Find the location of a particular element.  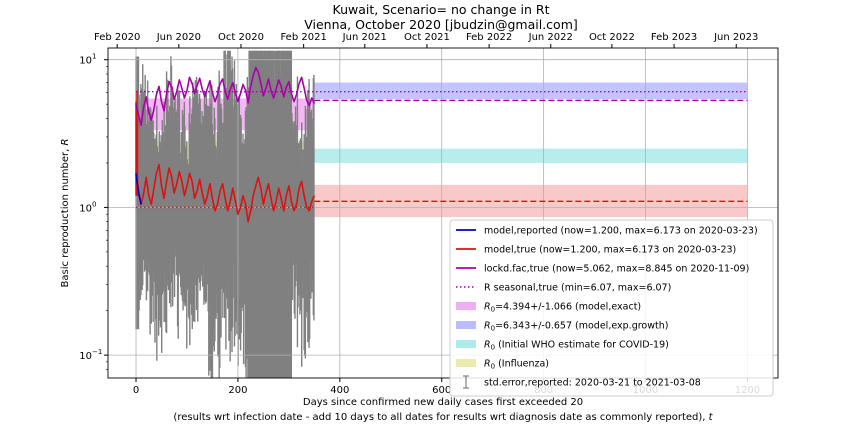

top-tick-label: Jun 2020 is located at coordinates (178, 37).